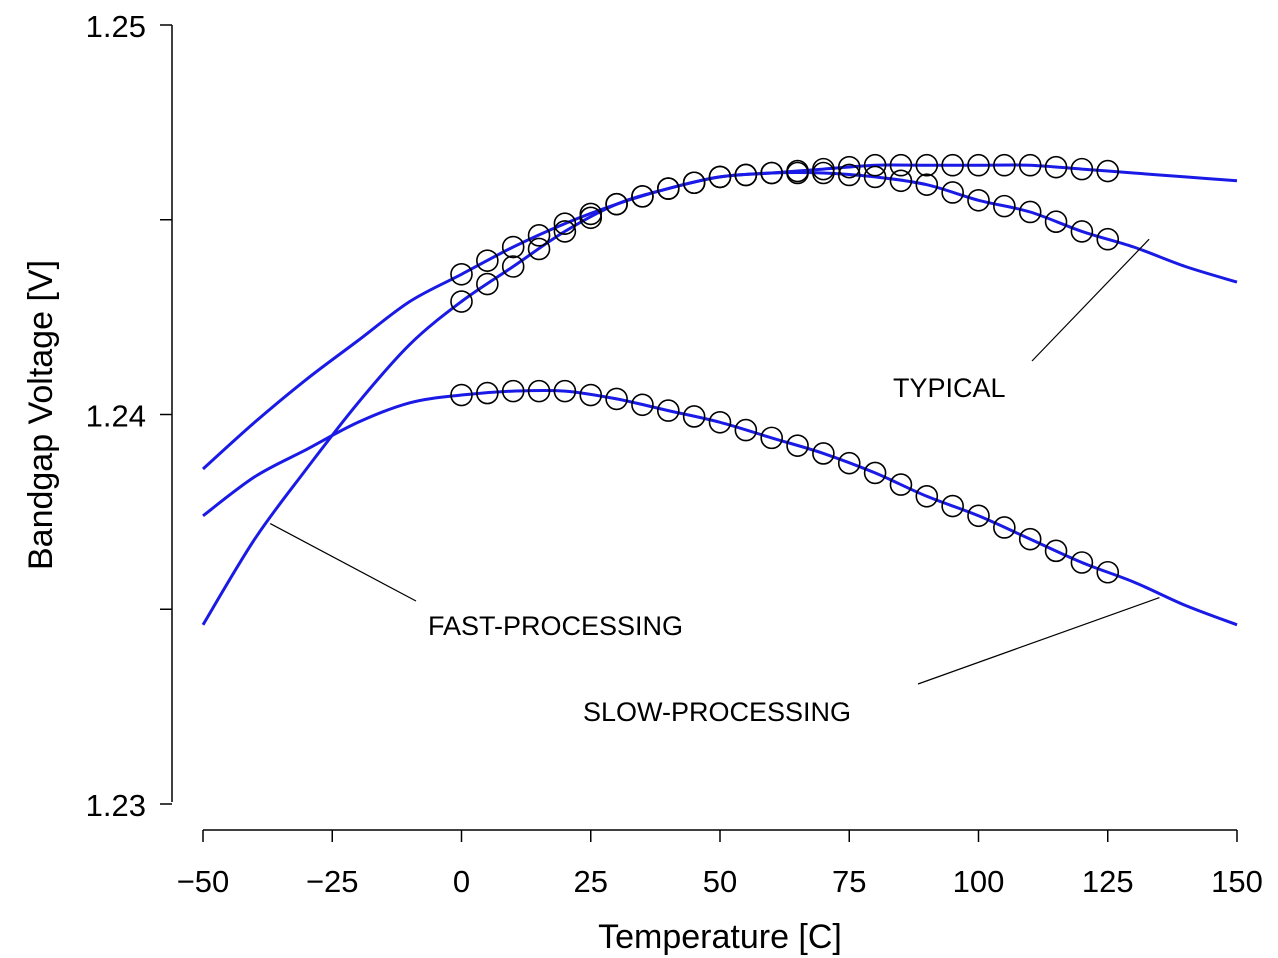  Describe the element at coordinates (1237, 881) in the screenshot. I see `x-tick-label: 150` at that location.